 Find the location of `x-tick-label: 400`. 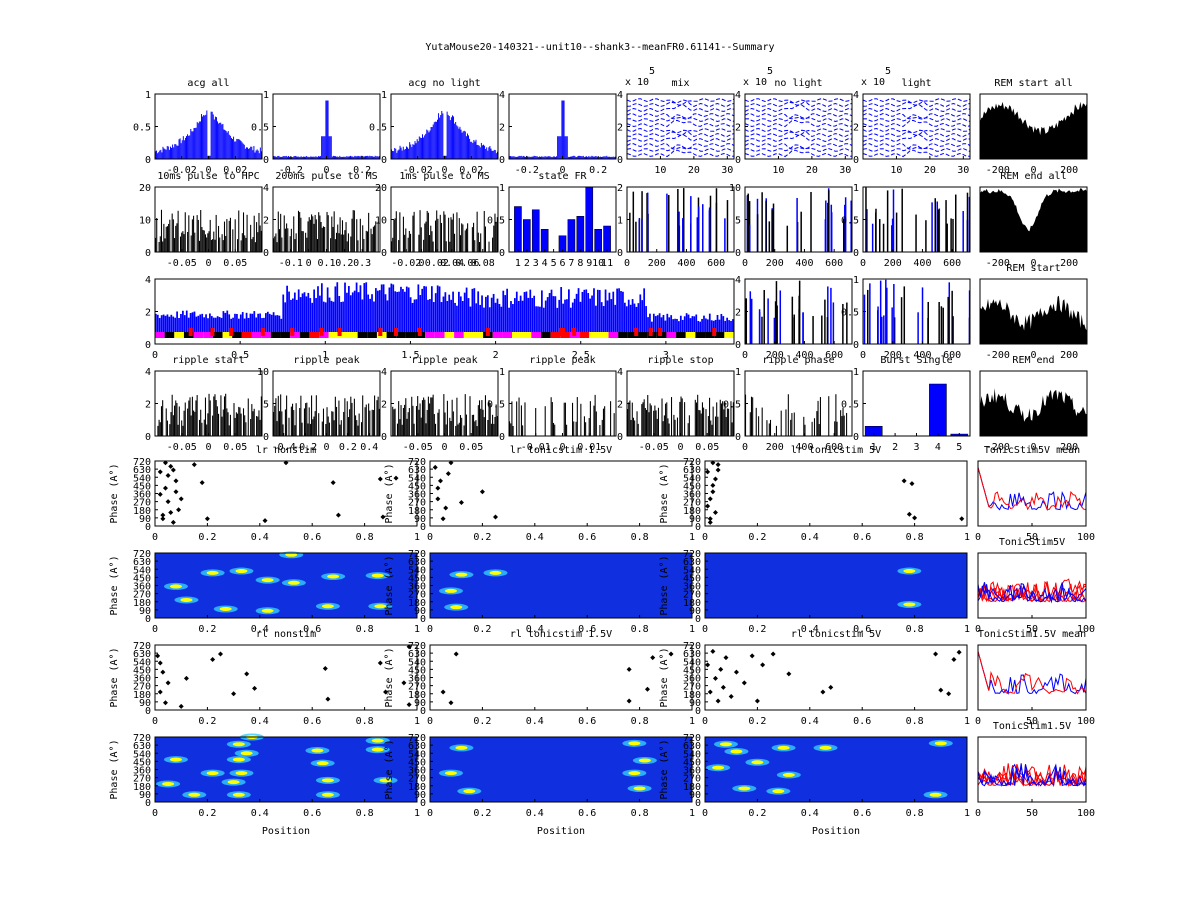

x-tick-label: 400 is located at coordinates (686, 263).